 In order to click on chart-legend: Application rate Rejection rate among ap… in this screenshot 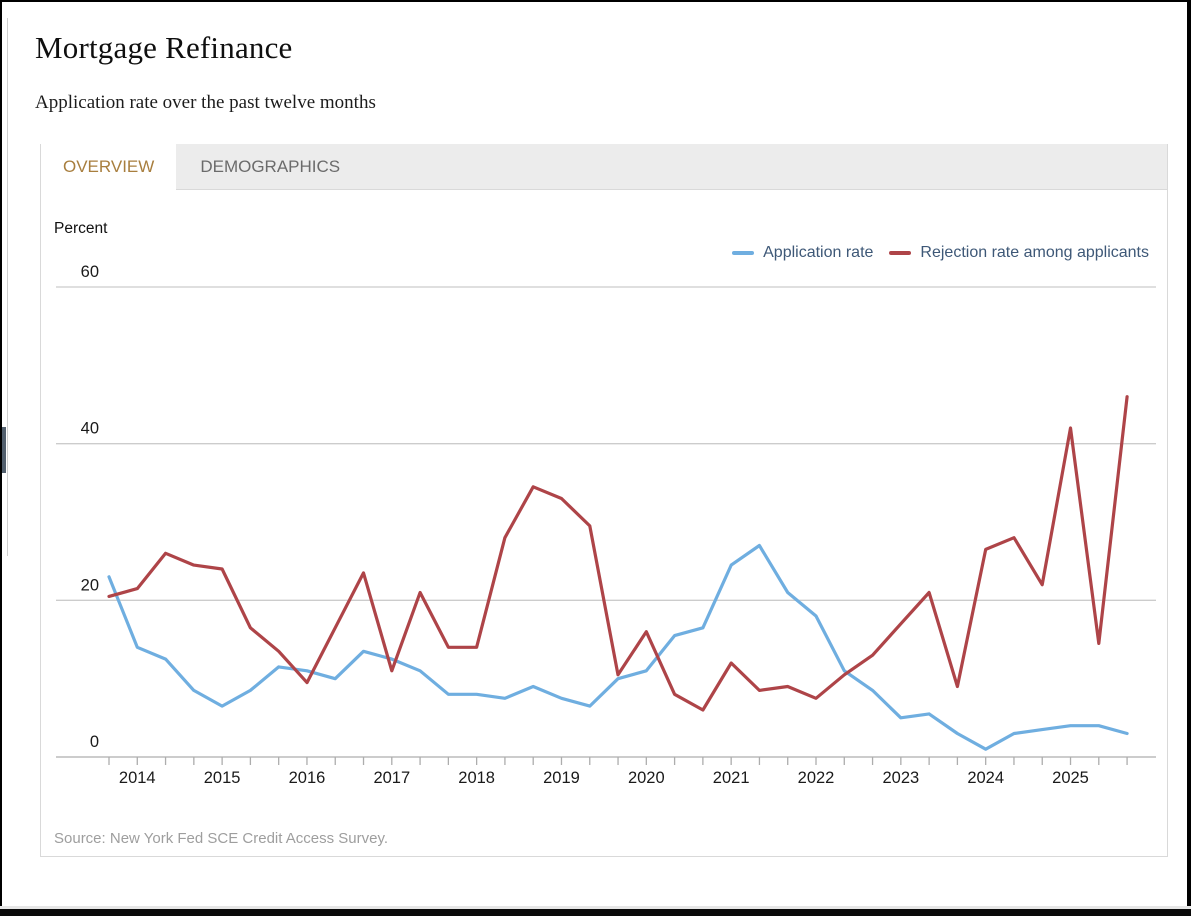, I will do `click(940, 253)`.